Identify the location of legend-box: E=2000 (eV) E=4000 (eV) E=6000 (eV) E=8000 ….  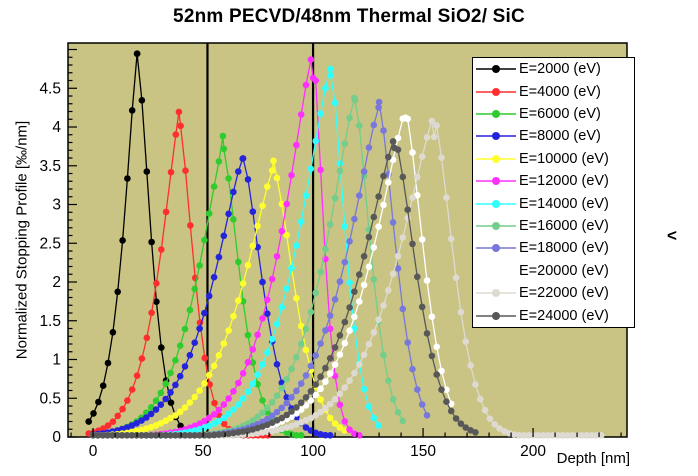
(553, 192).